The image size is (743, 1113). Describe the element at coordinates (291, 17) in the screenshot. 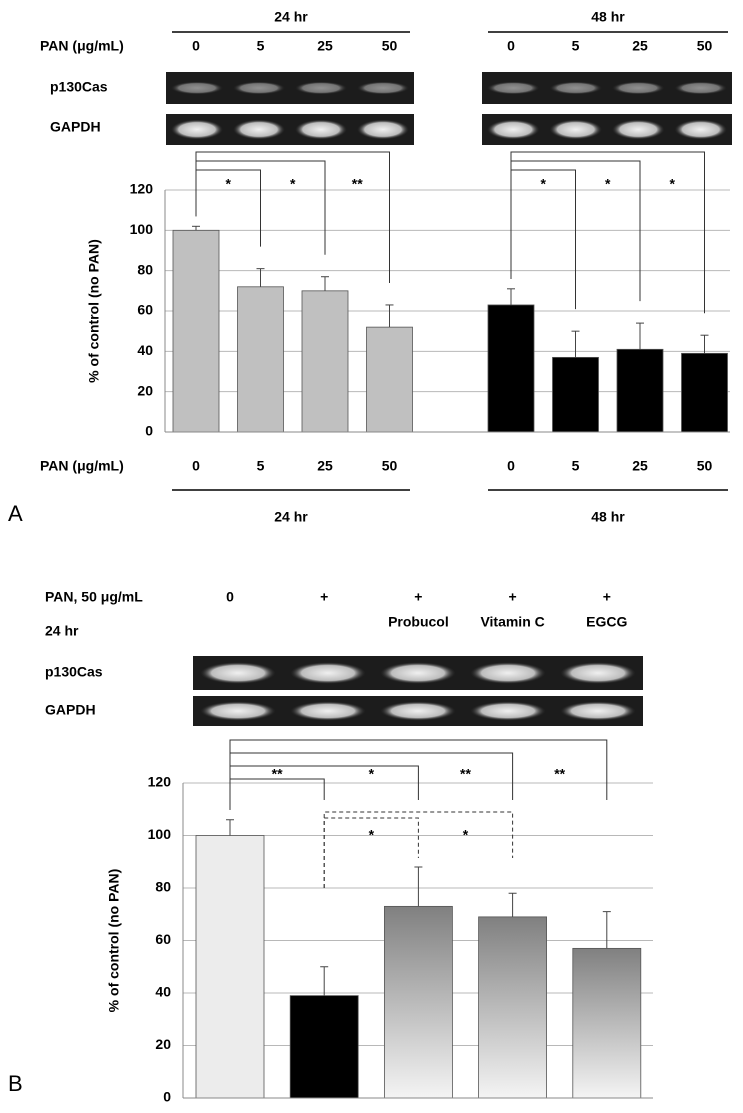

I see `group-header: 24 hr` at that location.